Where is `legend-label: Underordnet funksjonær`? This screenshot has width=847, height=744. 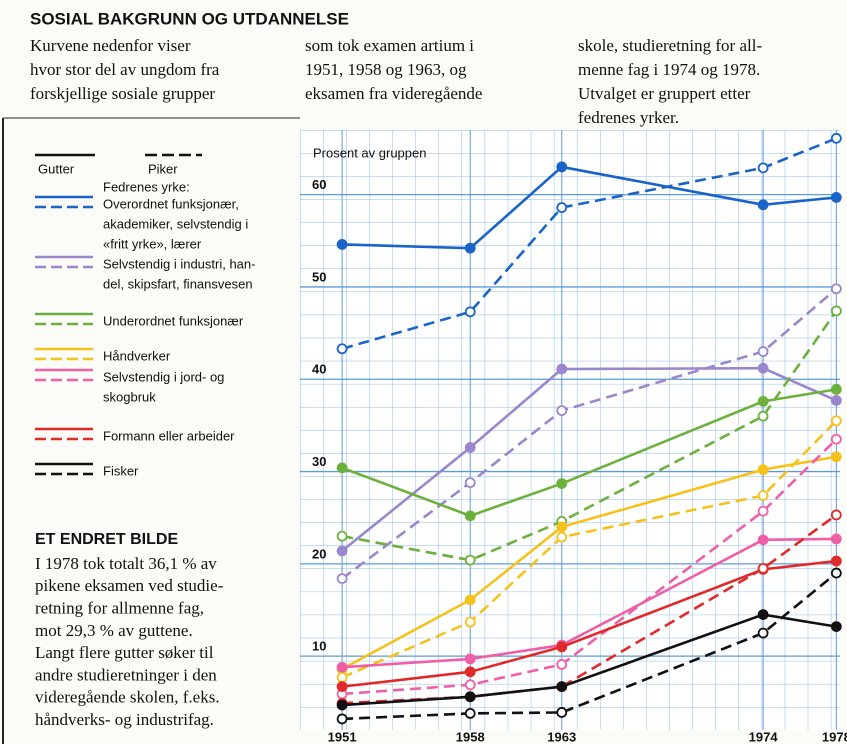
legend-label: Underordnet funksjonær is located at coordinates (173, 320).